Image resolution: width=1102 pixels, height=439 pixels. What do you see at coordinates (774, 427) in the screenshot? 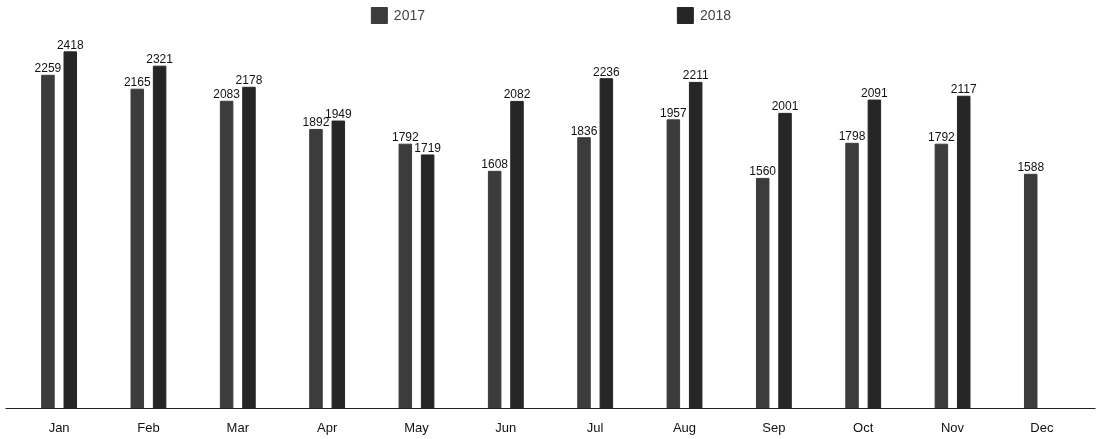
I see `x-tick-label: Sep` at bounding box center [774, 427].